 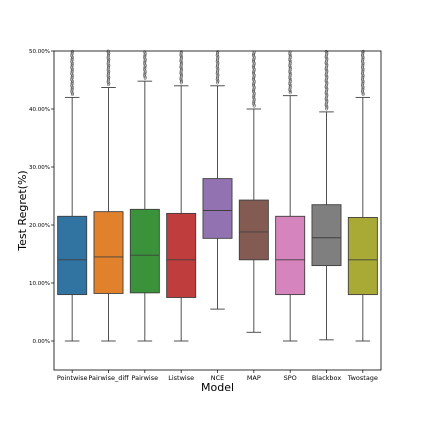 What do you see at coordinates (326, 378) in the screenshot?
I see `x-tick-label: Blackbox` at bounding box center [326, 378].